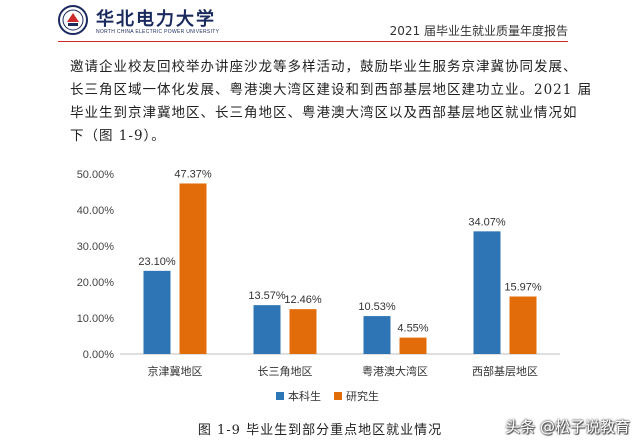 This screenshot has width=640, height=448. Describe the element at coordinates (304, 396) in the screenshot. I see `legend-label: 本科生` at that location.